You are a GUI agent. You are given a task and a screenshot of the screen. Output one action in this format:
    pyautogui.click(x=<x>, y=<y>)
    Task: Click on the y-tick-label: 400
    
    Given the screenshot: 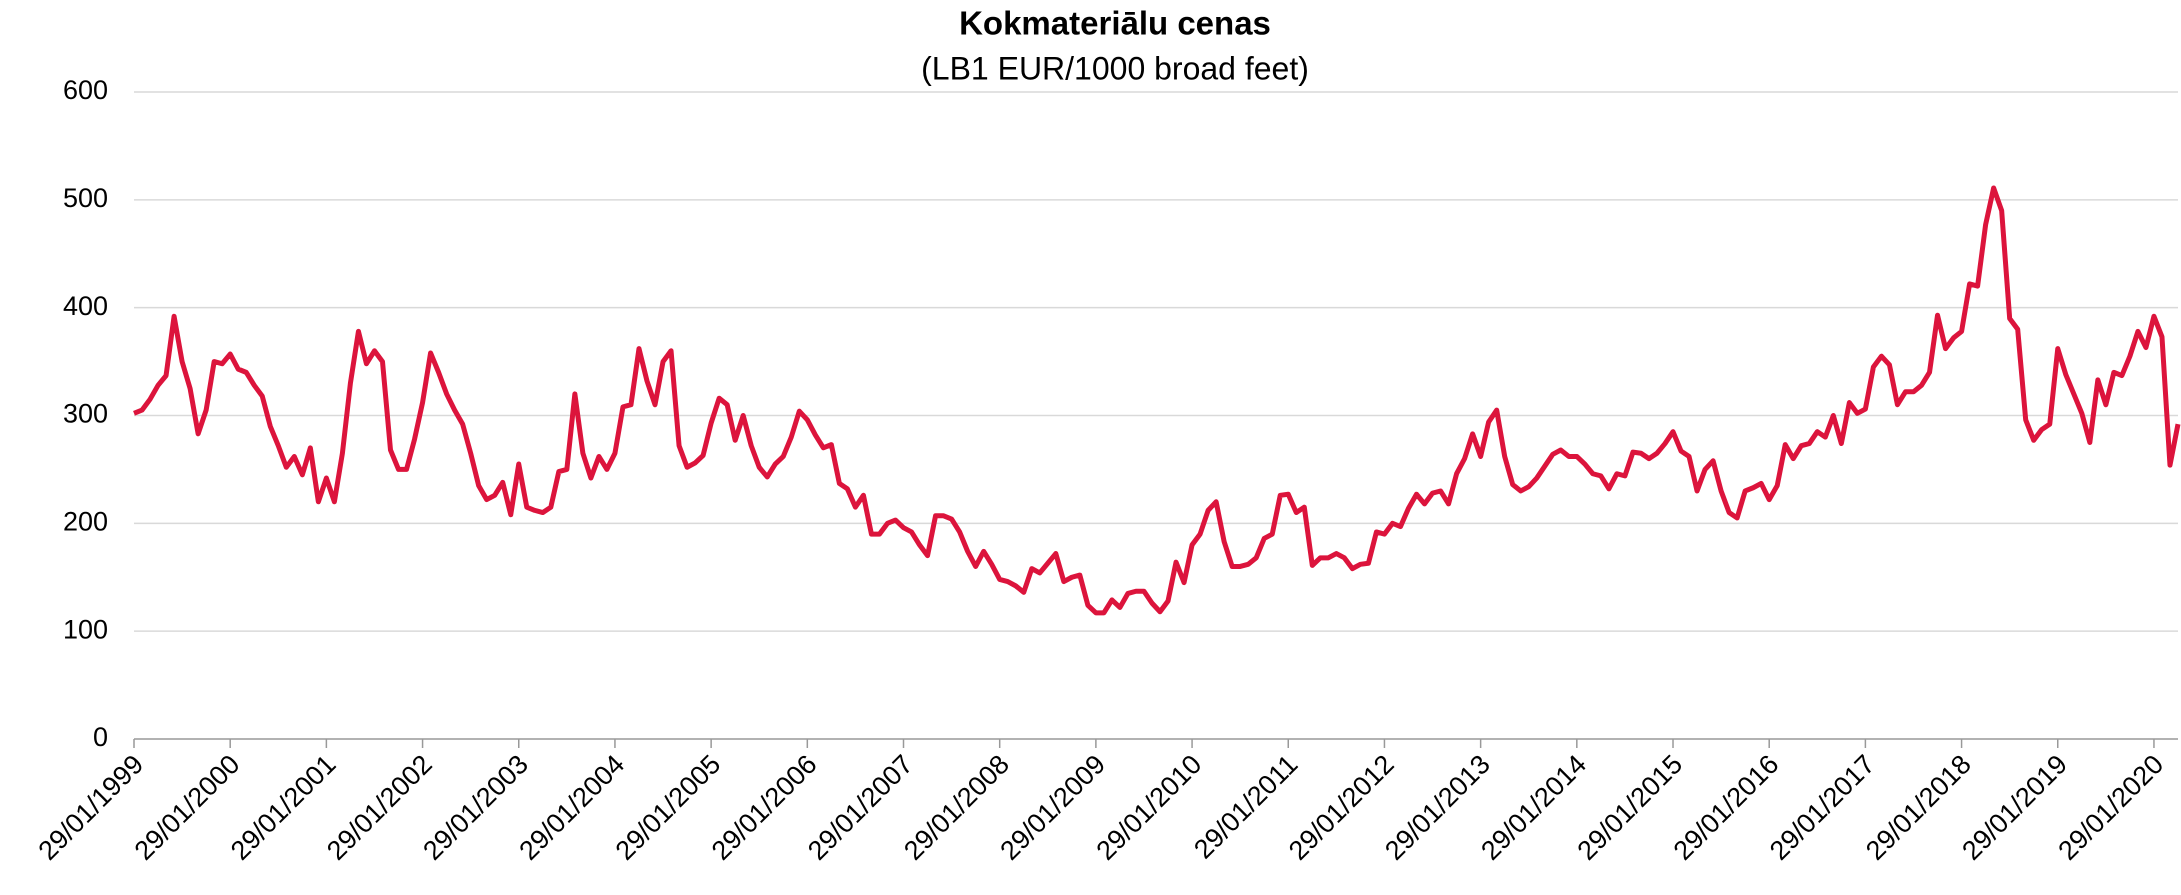 What is the action you would take?
    pyautogui.click(x=85, y=306)
    